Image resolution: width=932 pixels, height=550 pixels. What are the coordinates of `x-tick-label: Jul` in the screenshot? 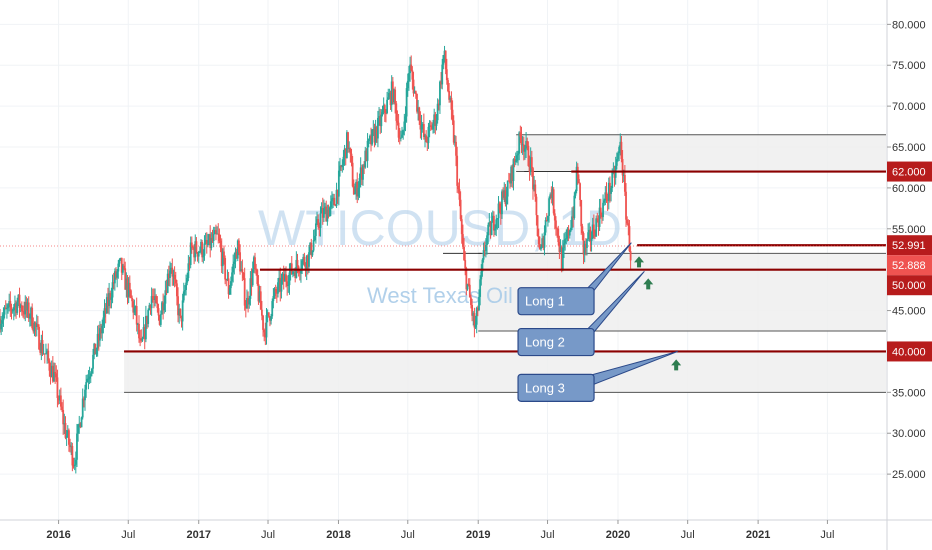 It's located at (268, 535).